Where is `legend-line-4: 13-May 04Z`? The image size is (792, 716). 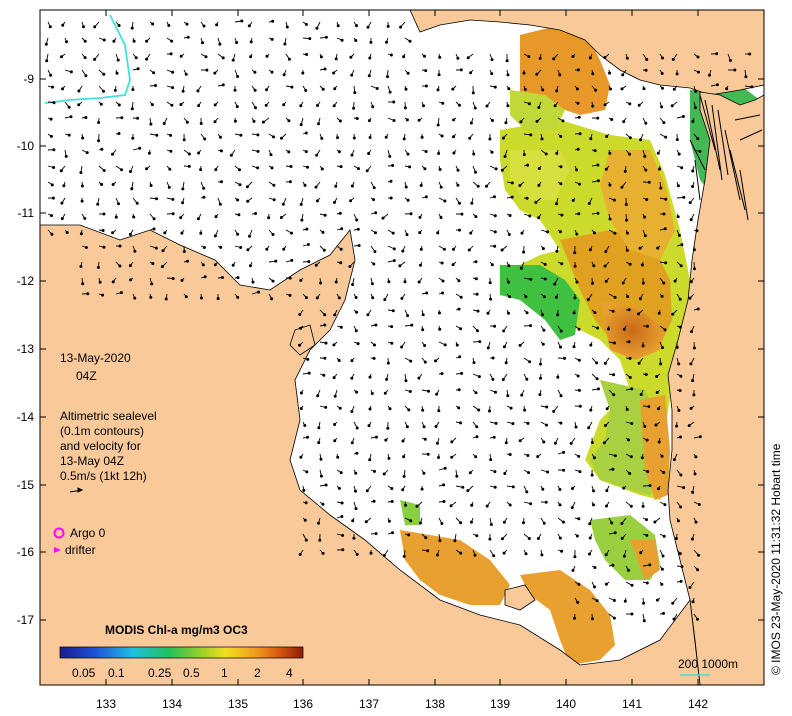 legend-line-4: 13-May 04Z is located at coordinates (92, 461).